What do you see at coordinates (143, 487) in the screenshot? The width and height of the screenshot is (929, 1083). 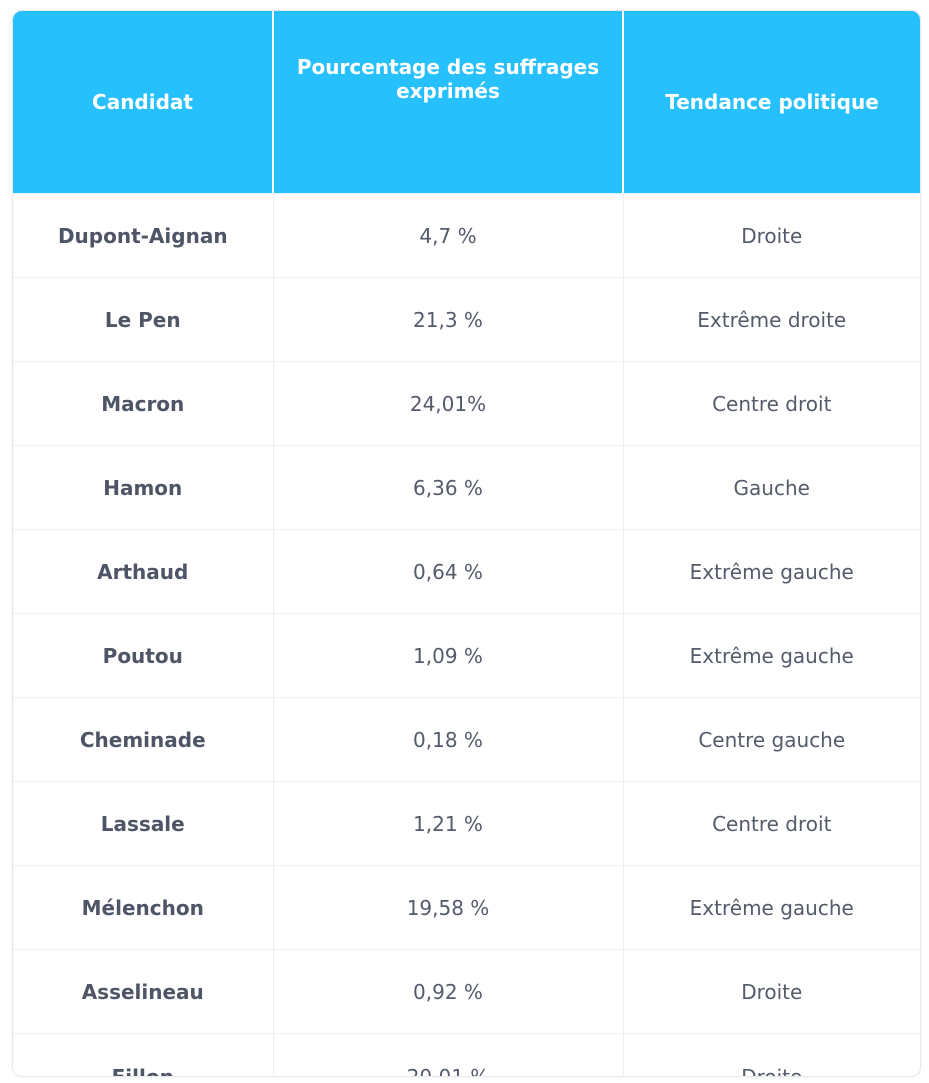 I see `cell-candidat: Hamon` at bounding box center [143, 487].